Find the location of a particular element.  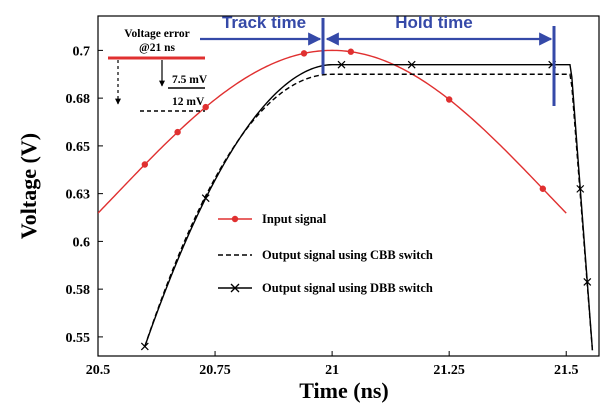

x-tick-label: 21.25 is located at coordinates (449, 370).